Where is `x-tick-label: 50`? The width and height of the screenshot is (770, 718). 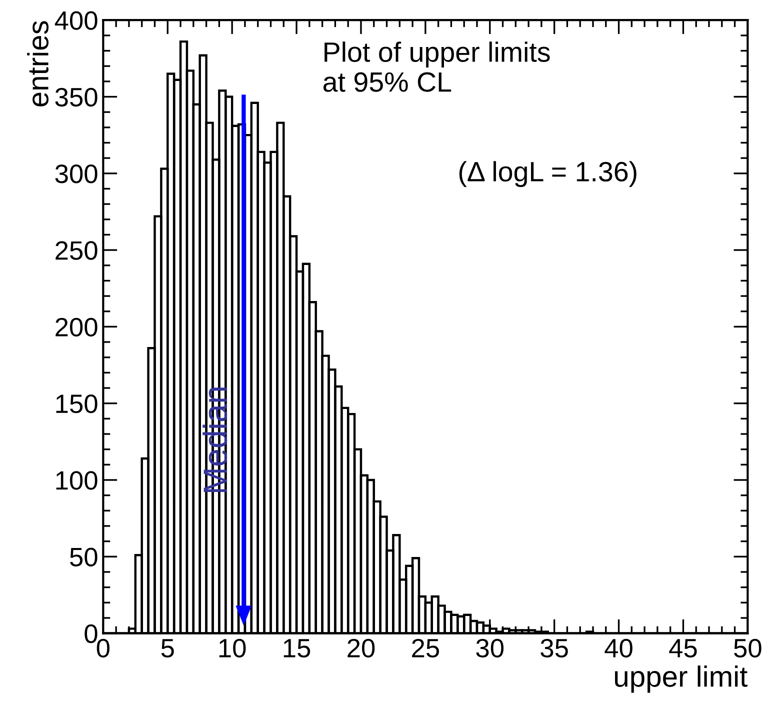 x-tick-label: 50 is located at coordinates (748, 648).